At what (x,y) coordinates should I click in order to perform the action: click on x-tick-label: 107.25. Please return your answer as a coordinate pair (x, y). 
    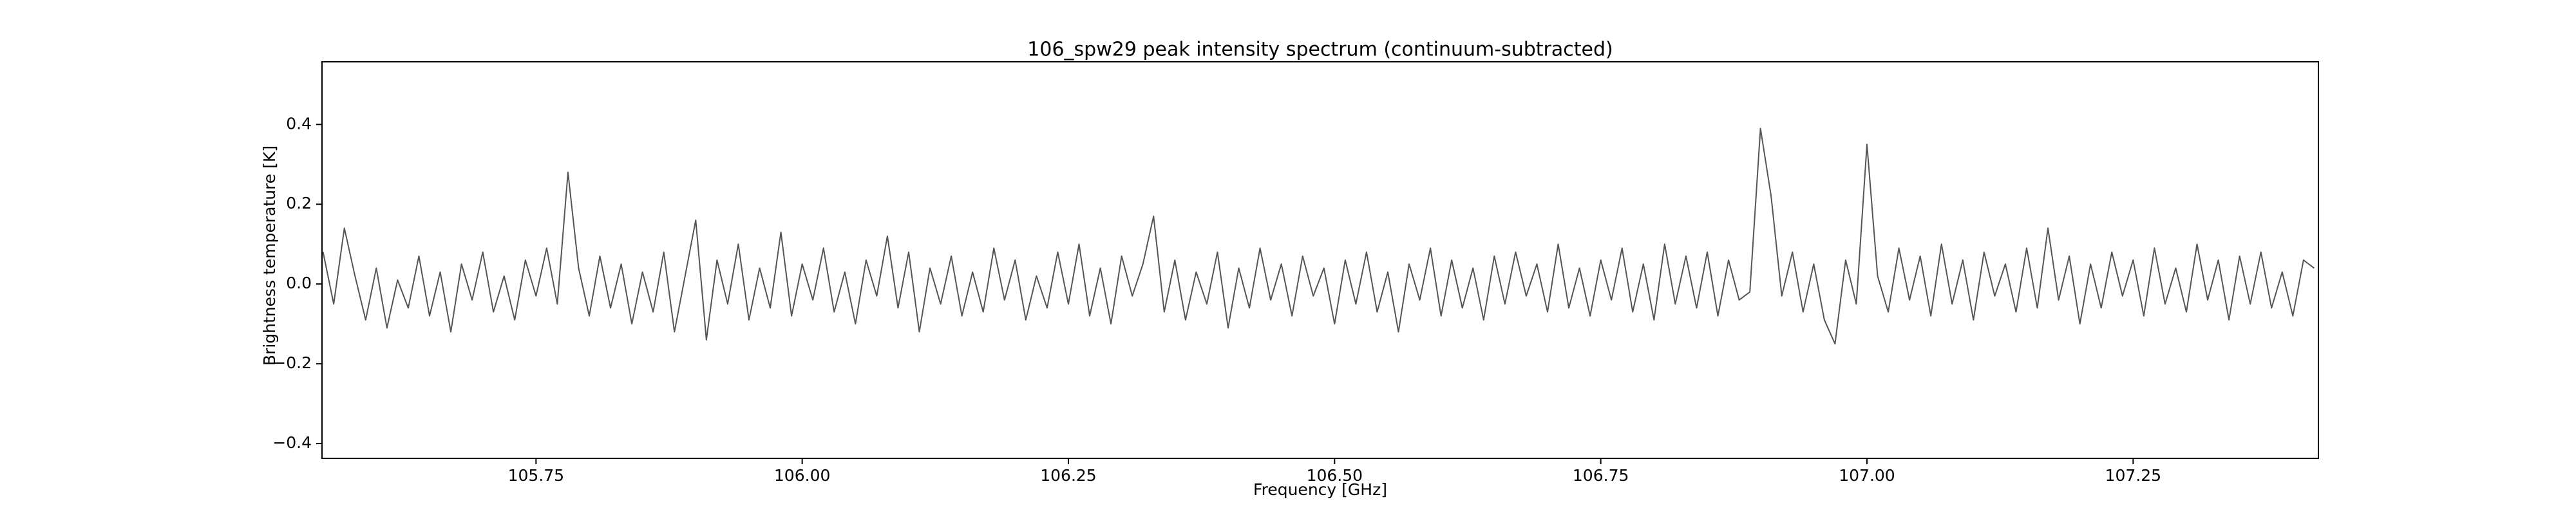
    Looking at the image, I should click on (2133, 475).